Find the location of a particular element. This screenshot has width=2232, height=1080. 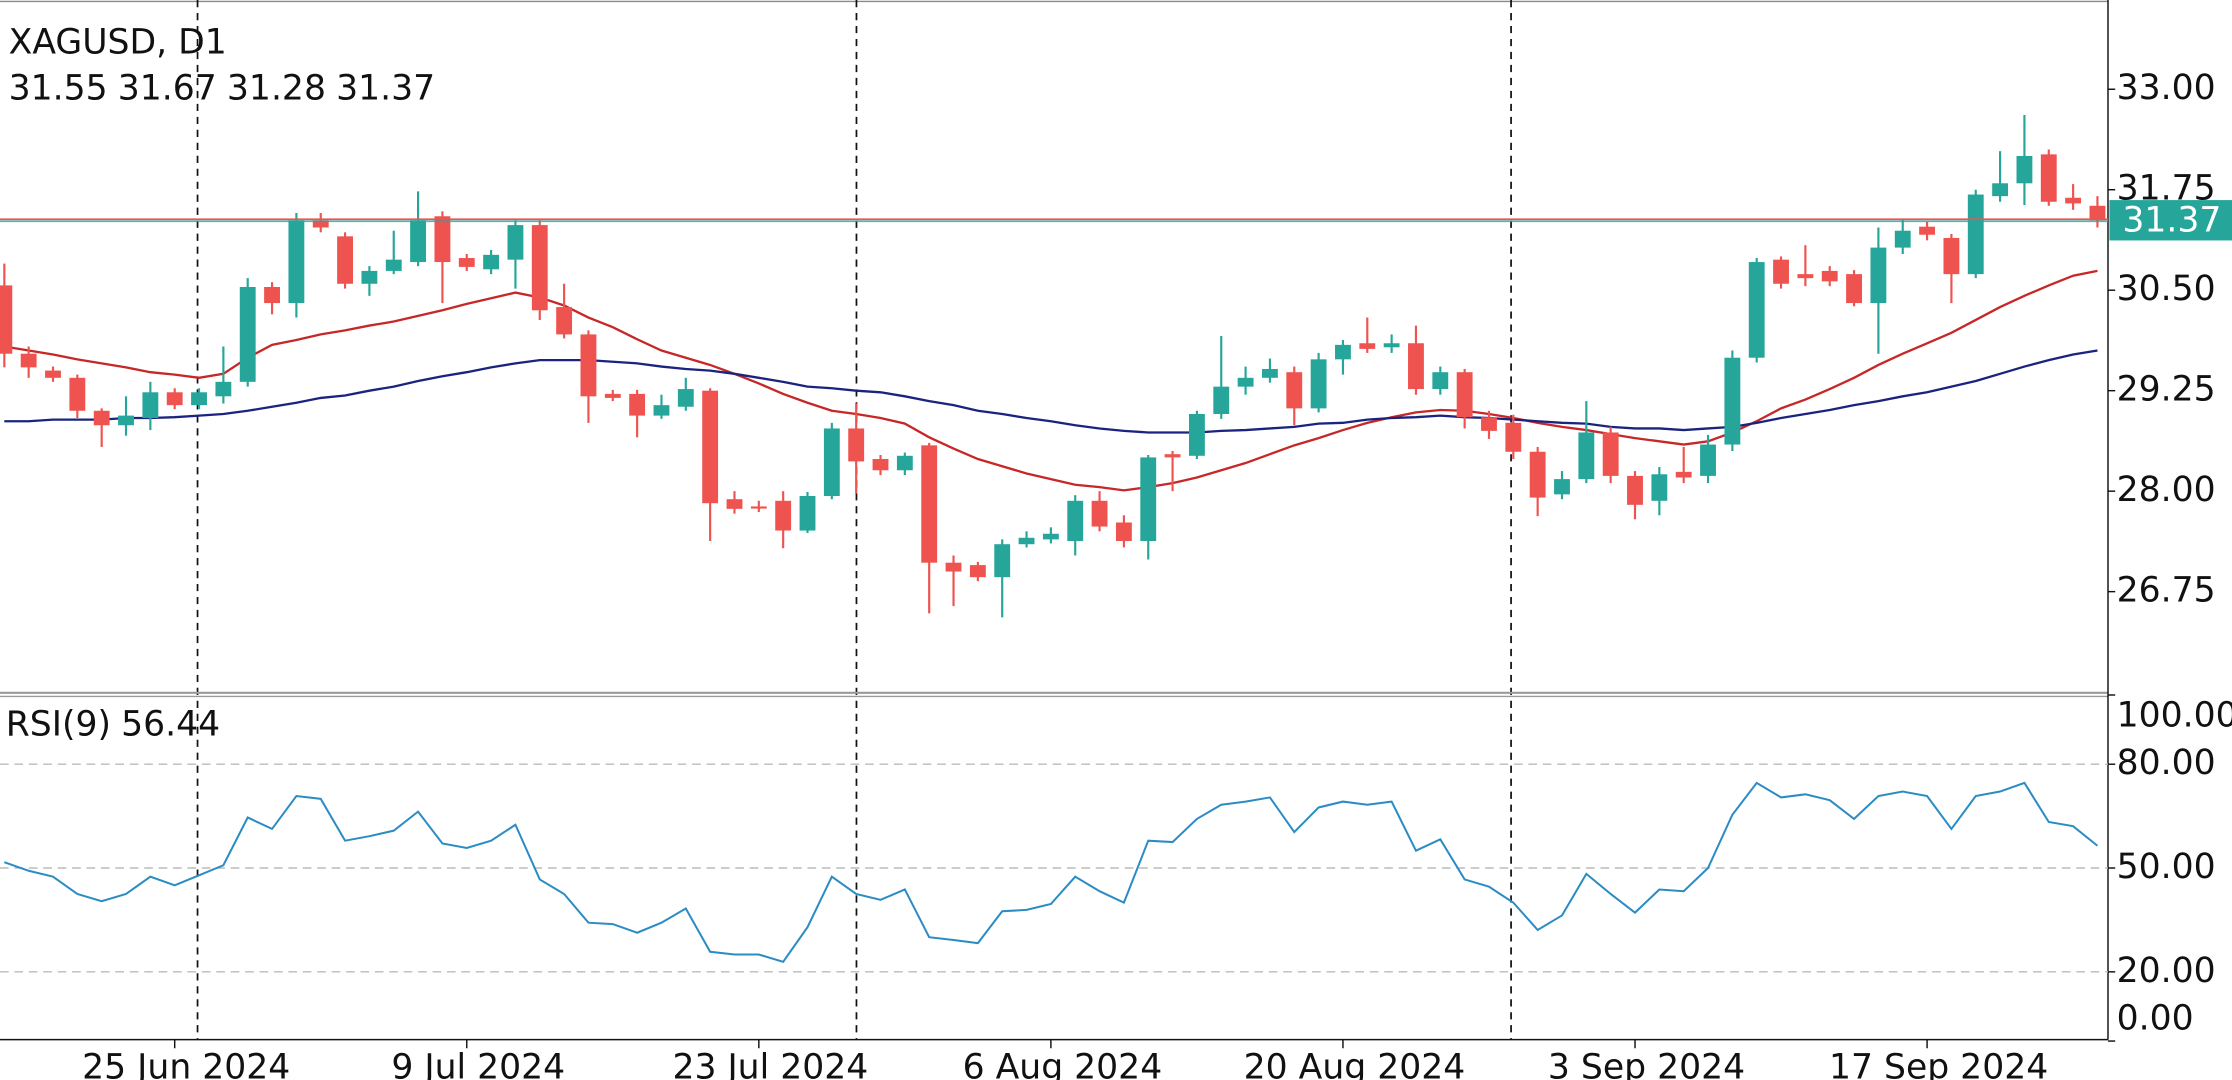

chart-title: XAGUSD, D1 is located at coordinates (118, 42).